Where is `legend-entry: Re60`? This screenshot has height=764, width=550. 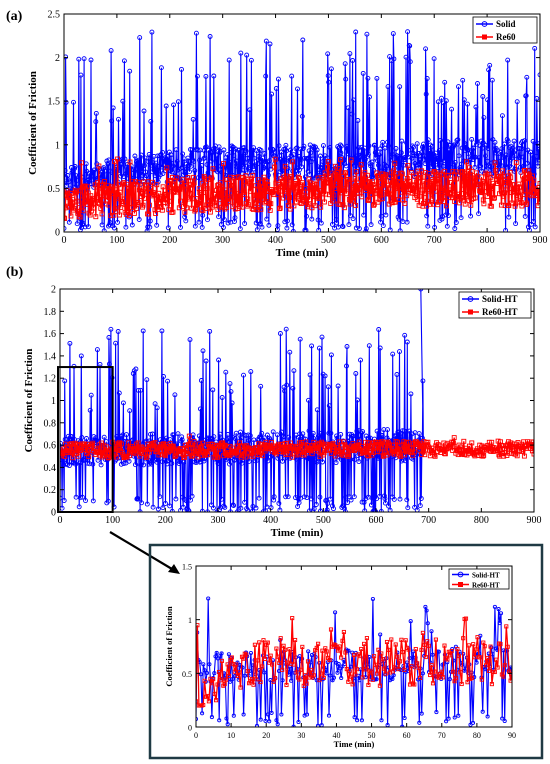
legend-entry: Re60 is located at coordinates (506, 37).